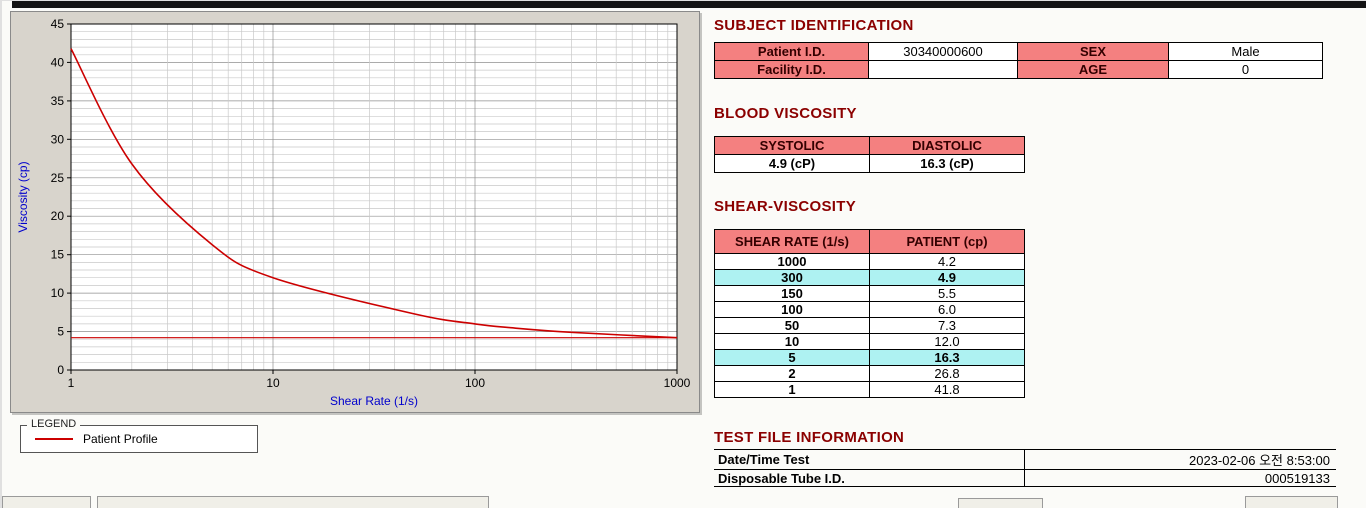 This screenshot has height=508, width=1366. Describe the element at coordinates (1245, 69) in the screenshot. I see `age-value: 0` at that location.